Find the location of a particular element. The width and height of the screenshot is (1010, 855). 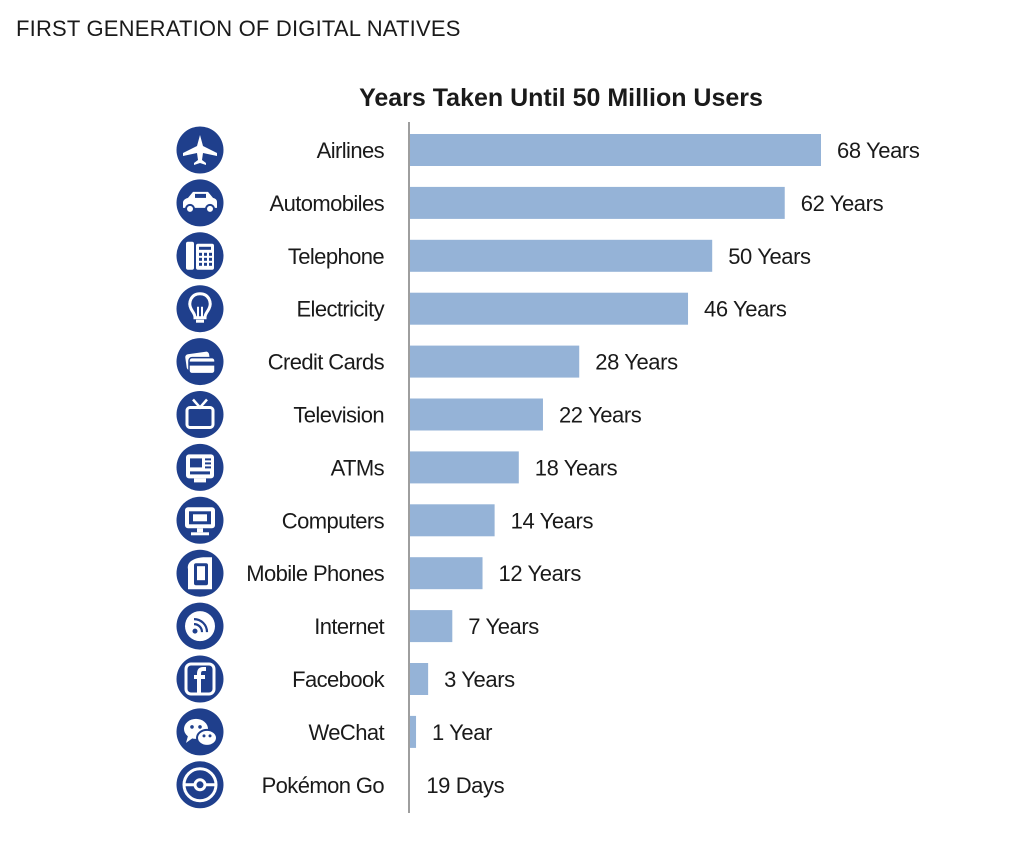

category-label: Credit Cards is located at coordinates (326, 362).